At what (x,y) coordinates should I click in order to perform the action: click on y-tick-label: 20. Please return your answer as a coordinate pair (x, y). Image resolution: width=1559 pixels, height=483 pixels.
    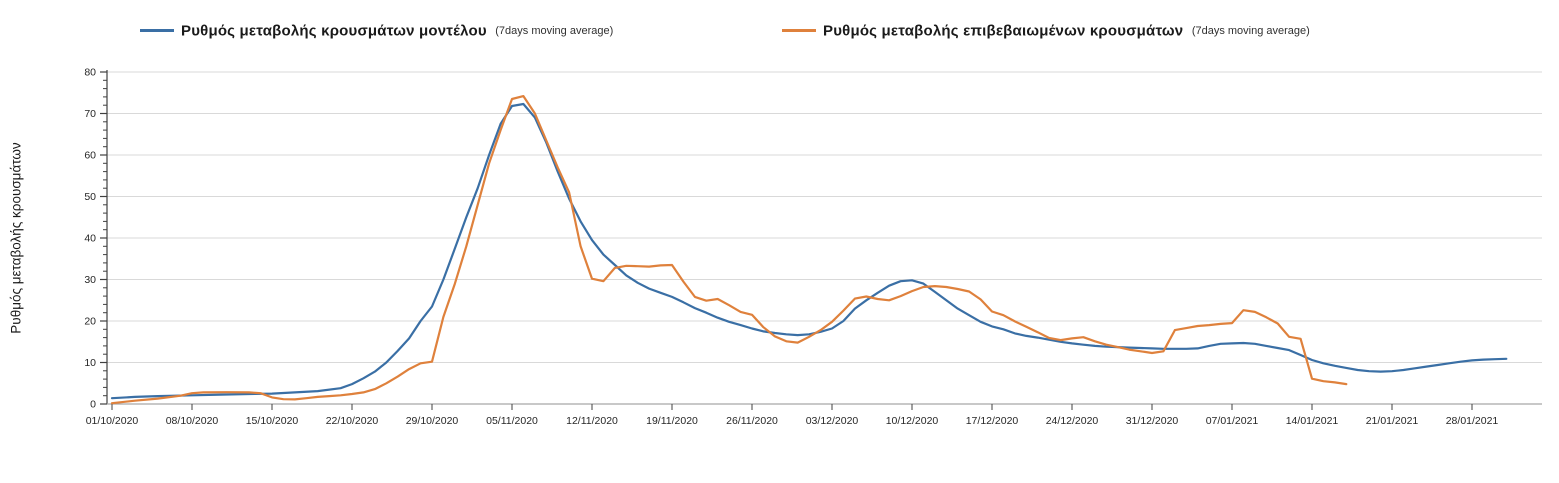
    Looking at the image, I should click on (90, 322).